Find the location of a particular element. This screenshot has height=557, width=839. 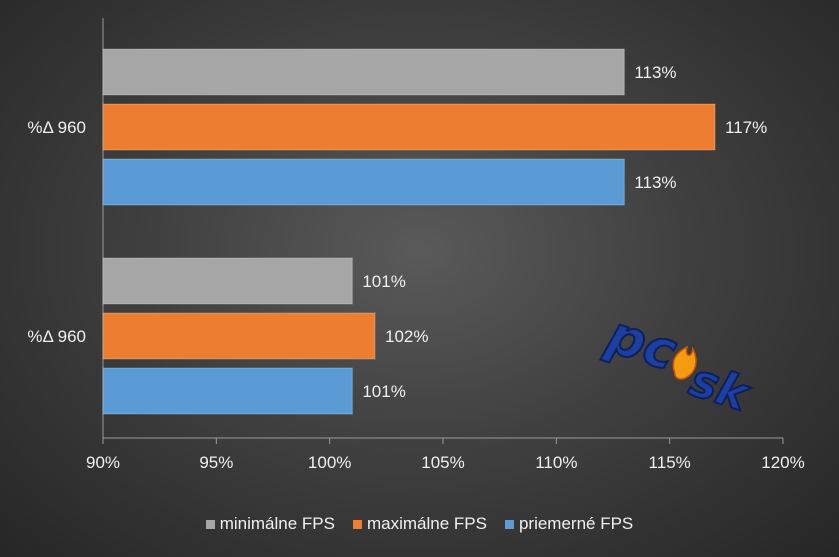

bar-value-label: 117% is located at coordinates (746, 127).